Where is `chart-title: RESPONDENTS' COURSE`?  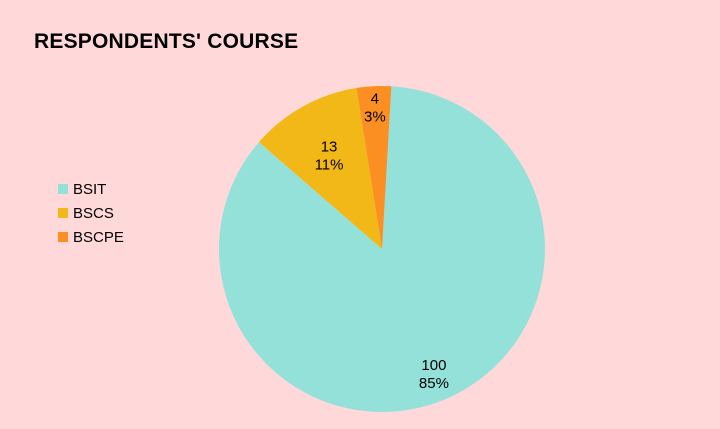 chart-title: RESPONDENTS' COURSE is located at coordinates (166, 41).